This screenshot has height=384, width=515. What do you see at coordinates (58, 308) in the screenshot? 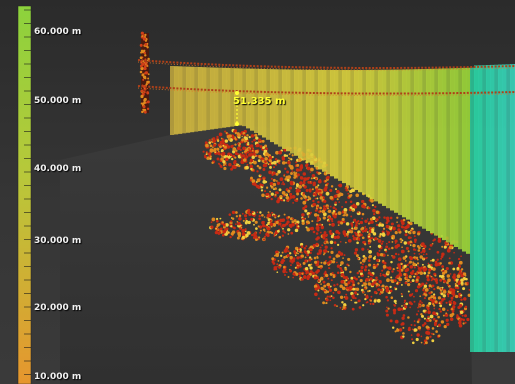
I see `scale-label-20m: 20.000 m` at bounding box center [58, 308].